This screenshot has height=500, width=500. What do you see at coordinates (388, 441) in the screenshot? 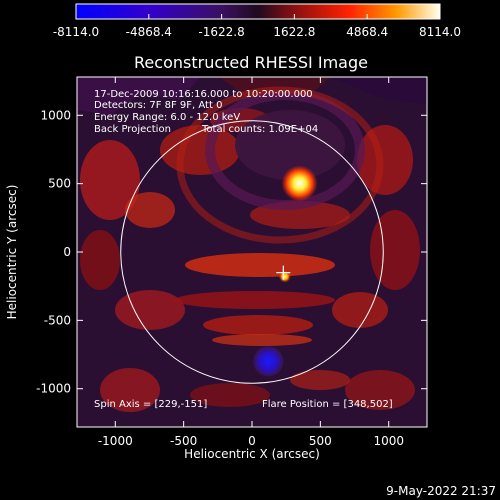
I see `x-tick-label: 1000` at bounding box center [388, 441].